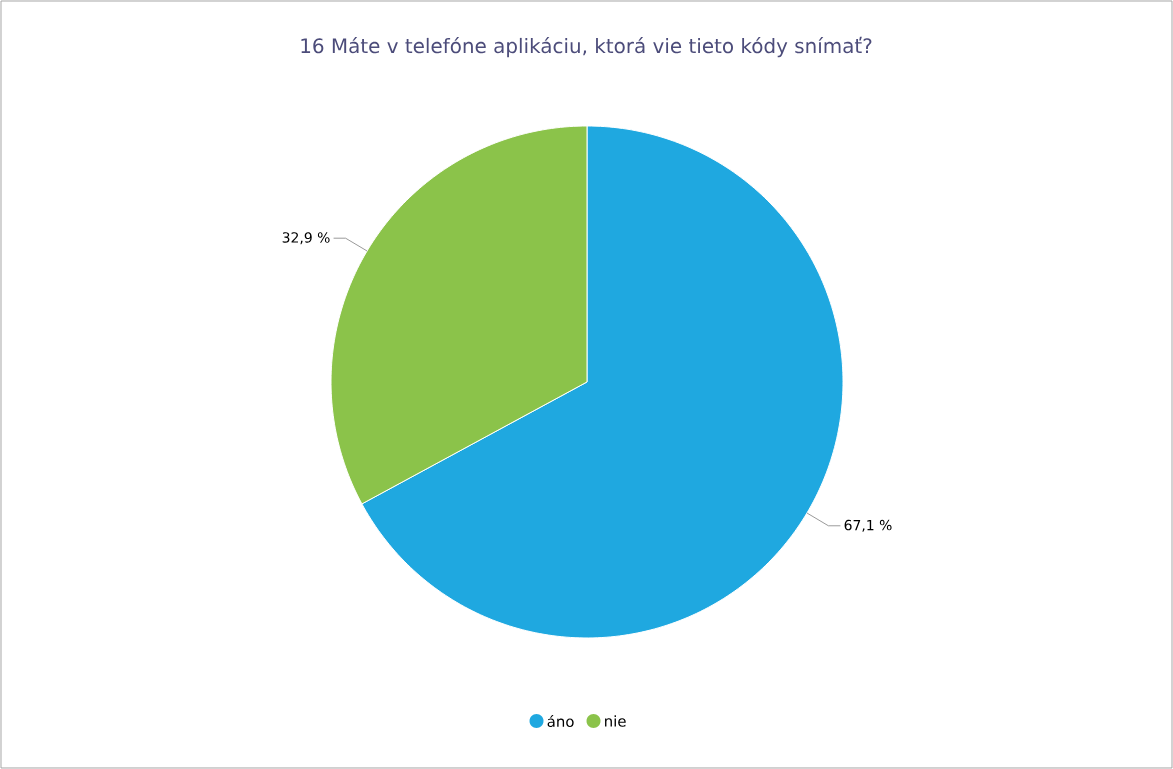  What do you see at coordinates (306, 238) in the screenshot?
I see `data-label: 32,9 %` at bounding box center [306, 238].